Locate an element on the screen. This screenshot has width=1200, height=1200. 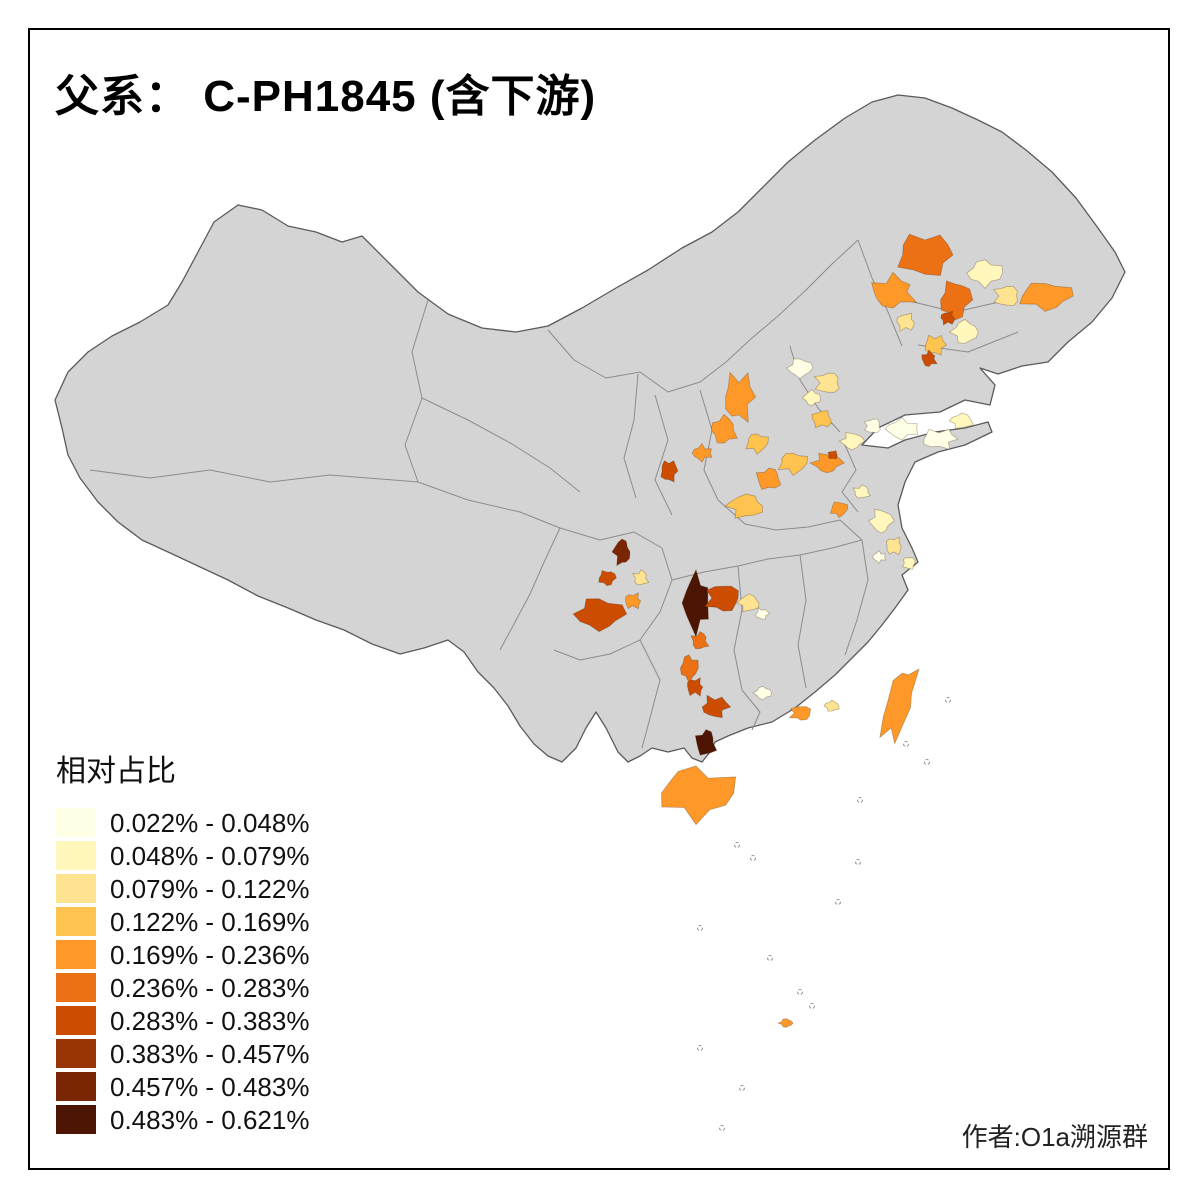
legend-row: 0.457% - 0.483% is located at coordinates (182, 1086).